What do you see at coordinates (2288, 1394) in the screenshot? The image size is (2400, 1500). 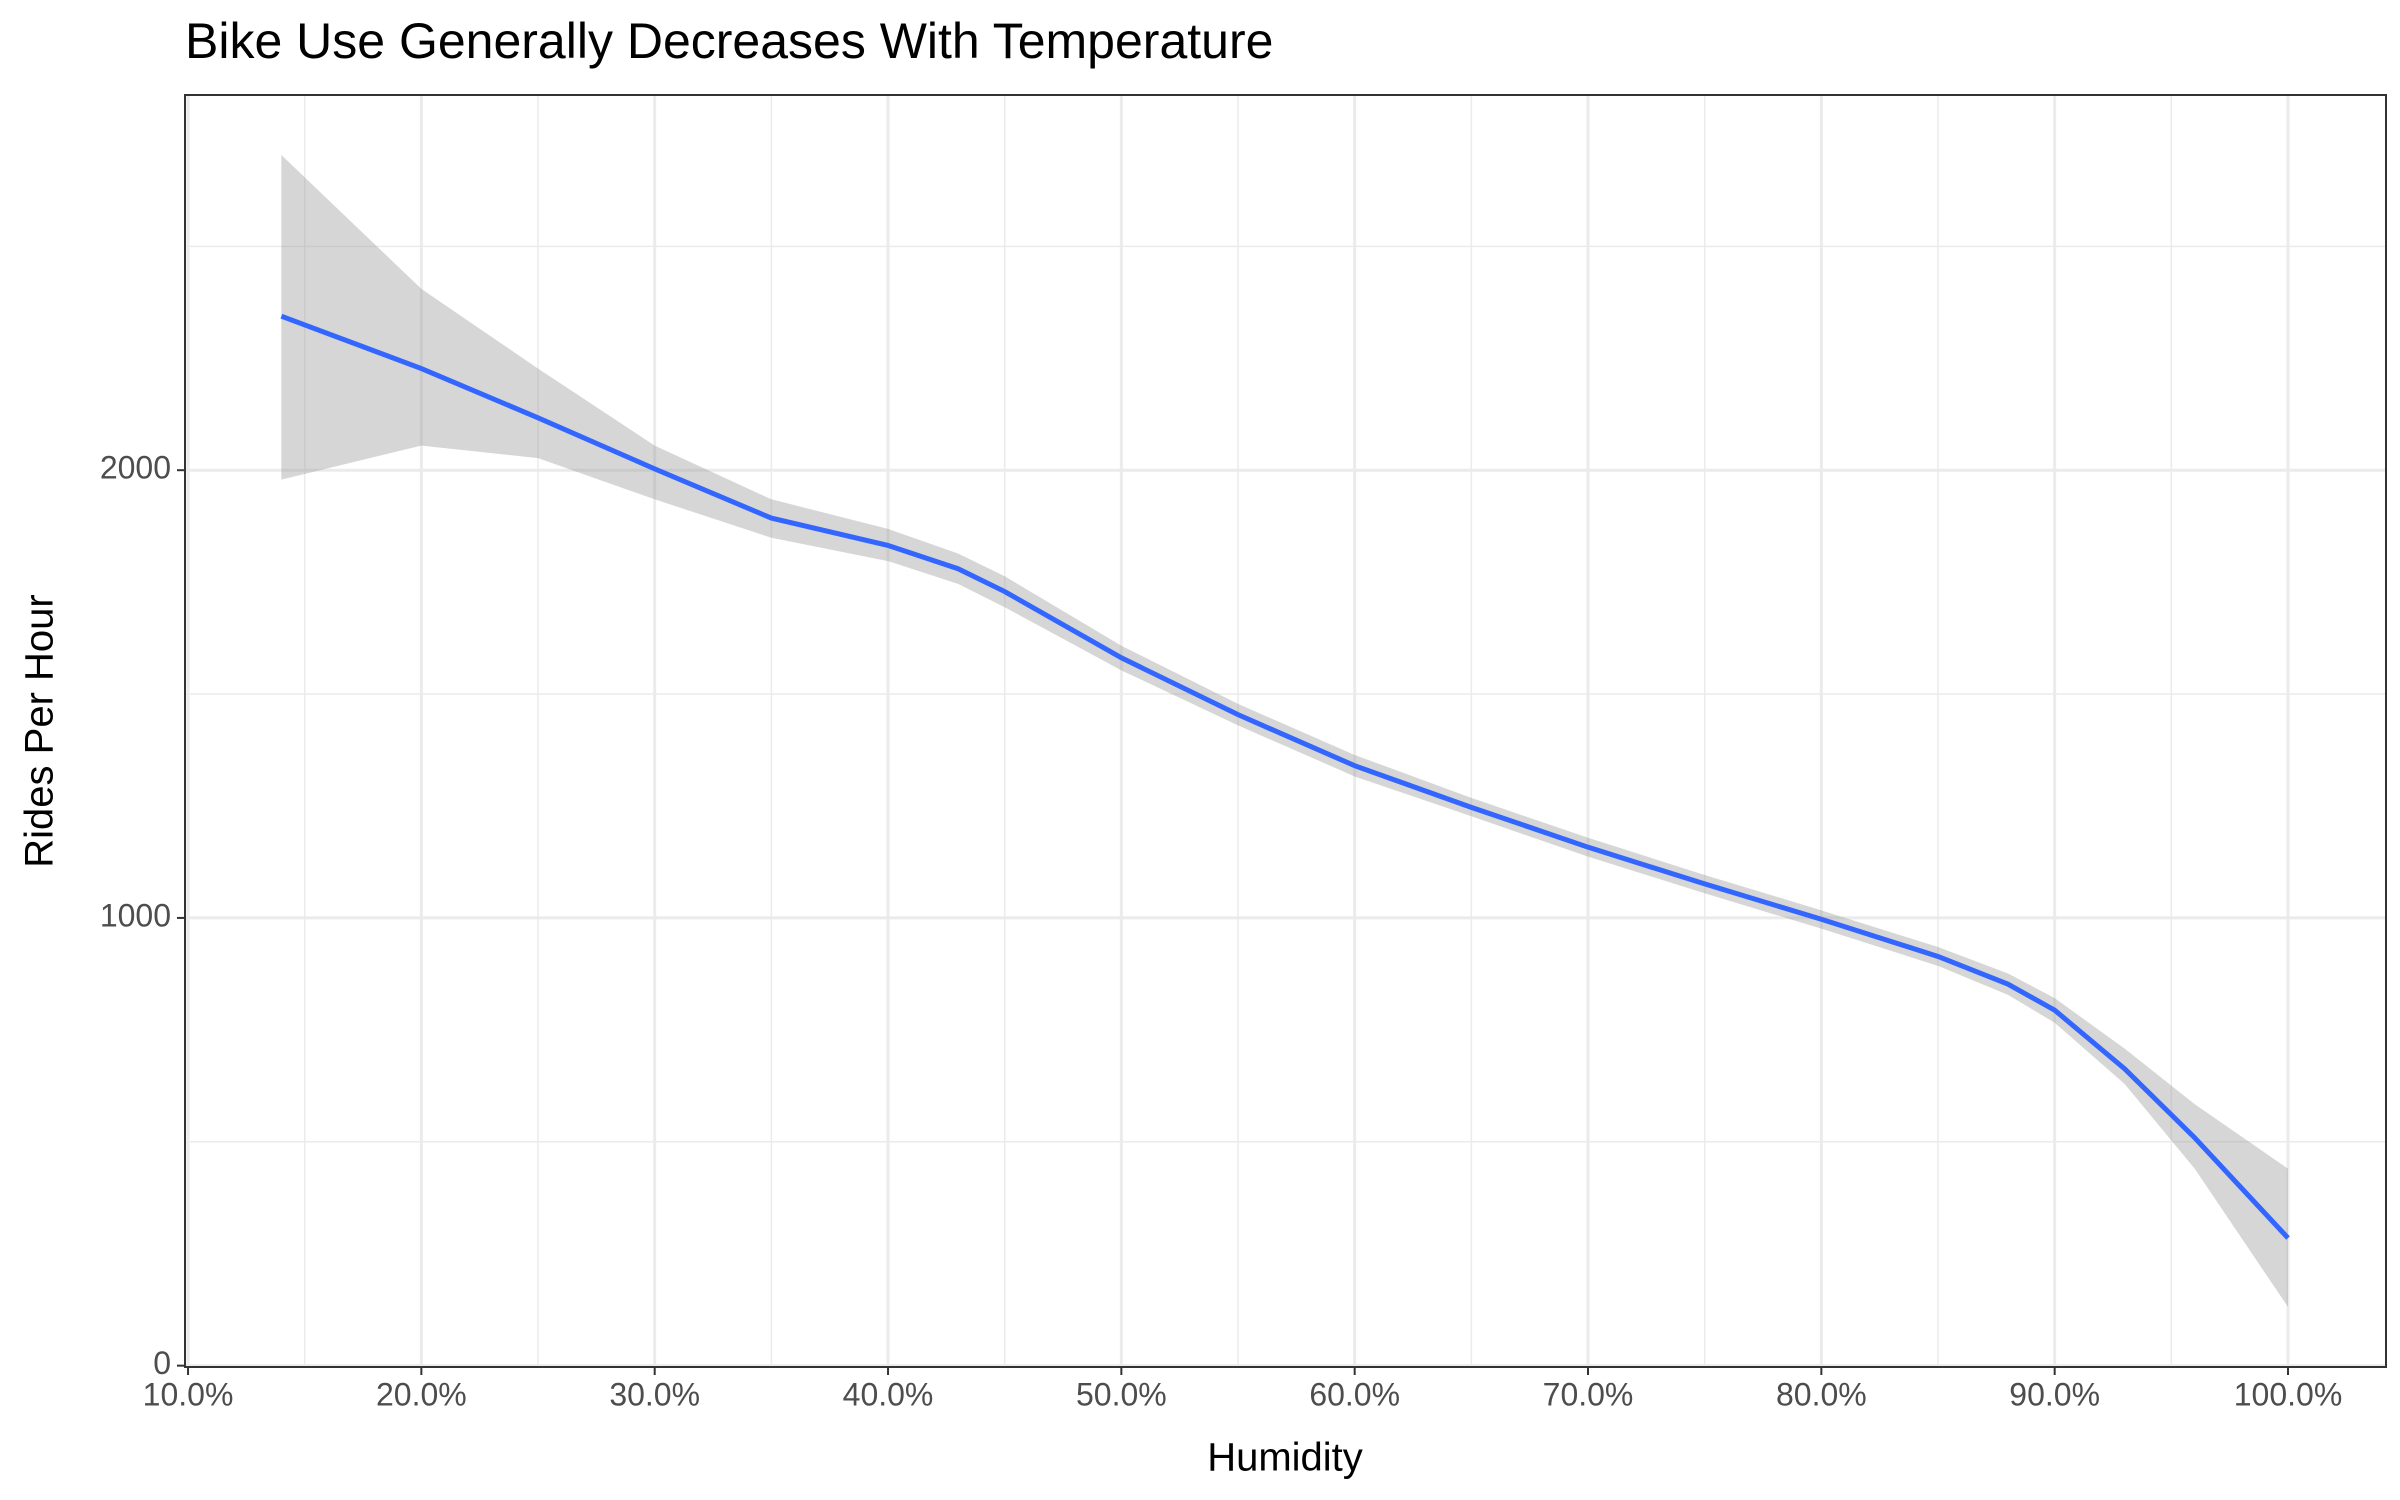 I see `x-tick-label: 100.0%` at bounding box center [2288, 1394].